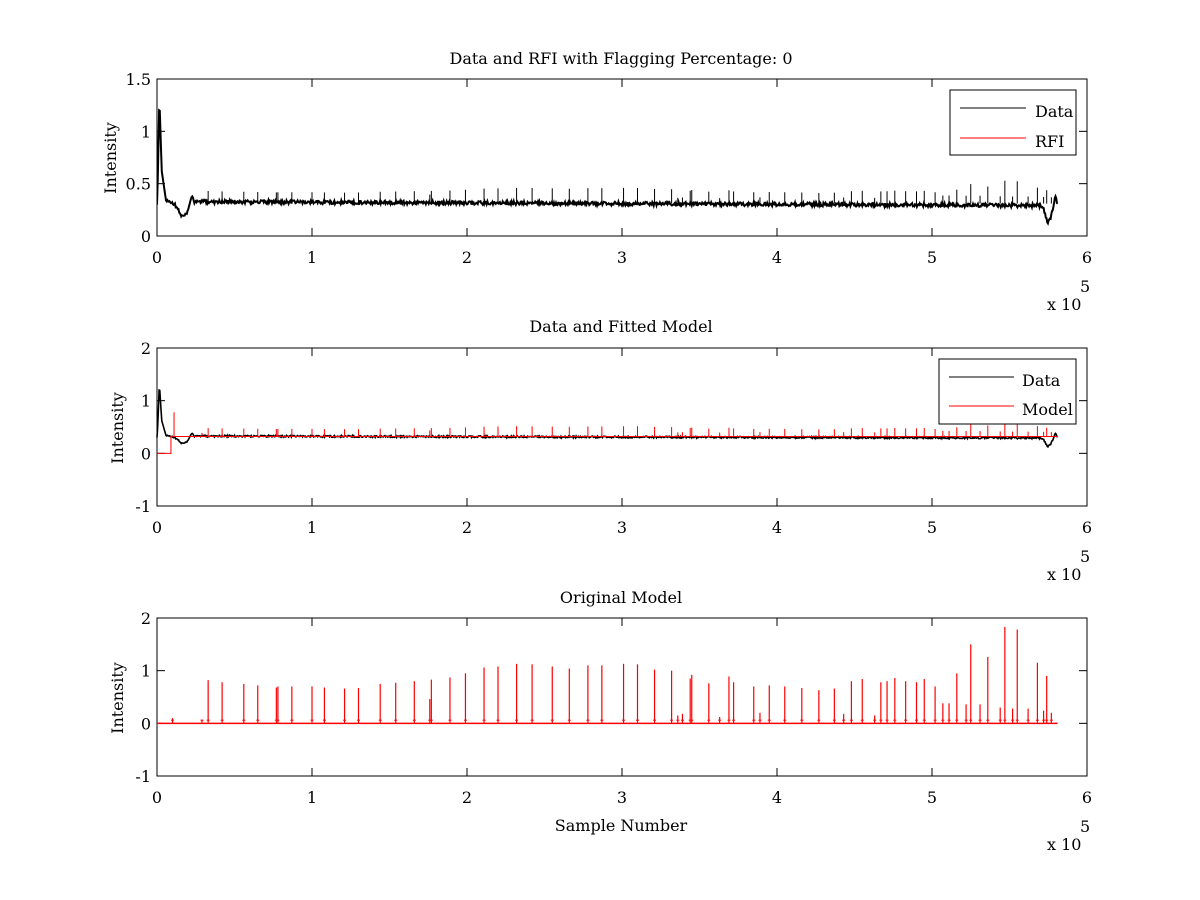  What do you see at coordinates (110, 158) in the screenshot?
I see `subplot-1-y-axis-label: Intensity` at bounding box center [110, 158].